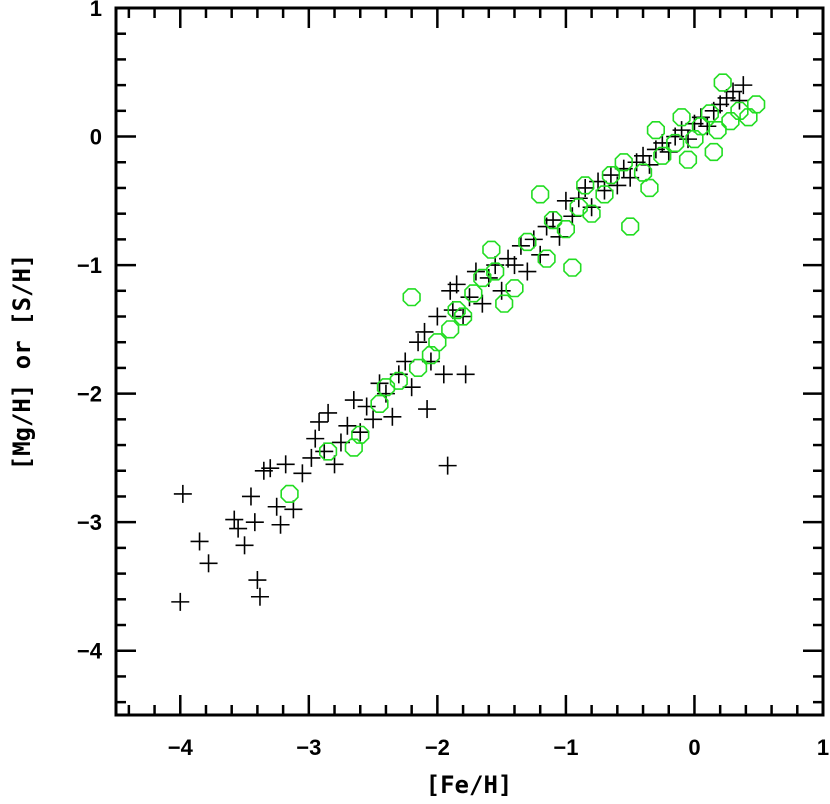 The height and width of the screenshot is (804, 830). I want to click on x-tick-label: −3, so click(308, 747).